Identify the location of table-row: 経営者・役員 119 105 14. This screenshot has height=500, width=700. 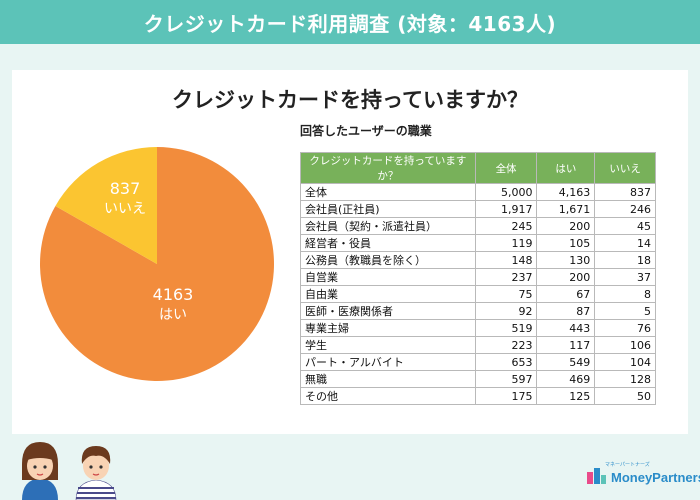
(478, 243).